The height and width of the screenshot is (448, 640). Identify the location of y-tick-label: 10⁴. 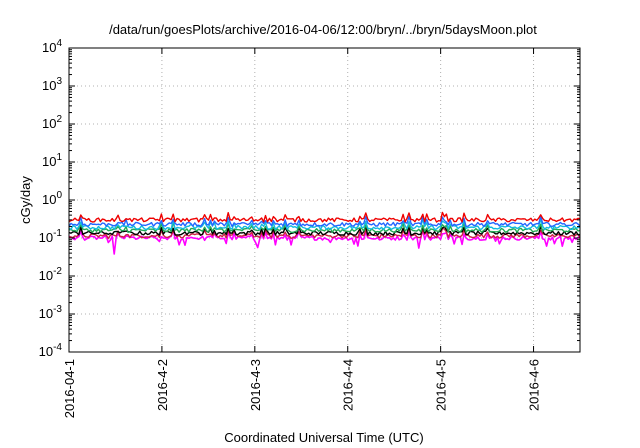
(52, 46).